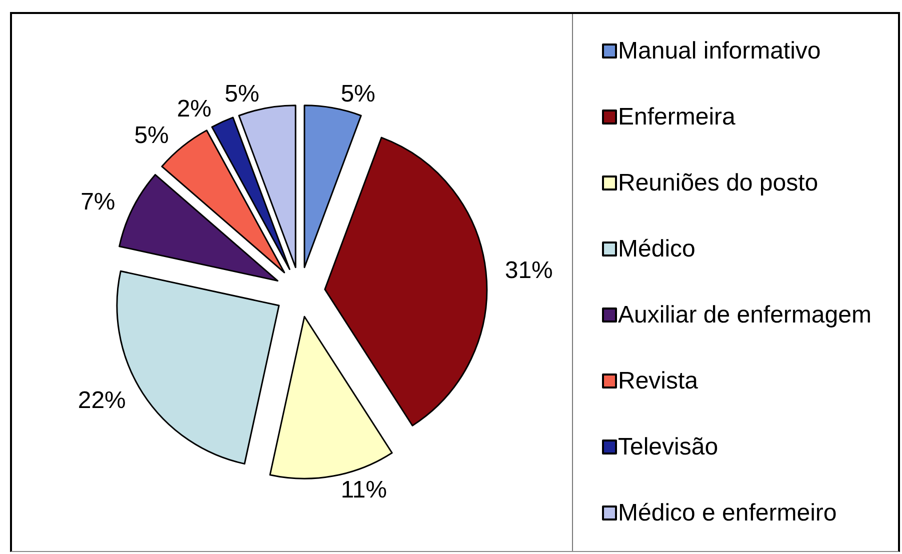 The height and width of the screenshot is (554, 902). What do you see at coordinates (98, 202) in the screenshot?
I see `data-label: 7%` at bounding box center [98, 202].